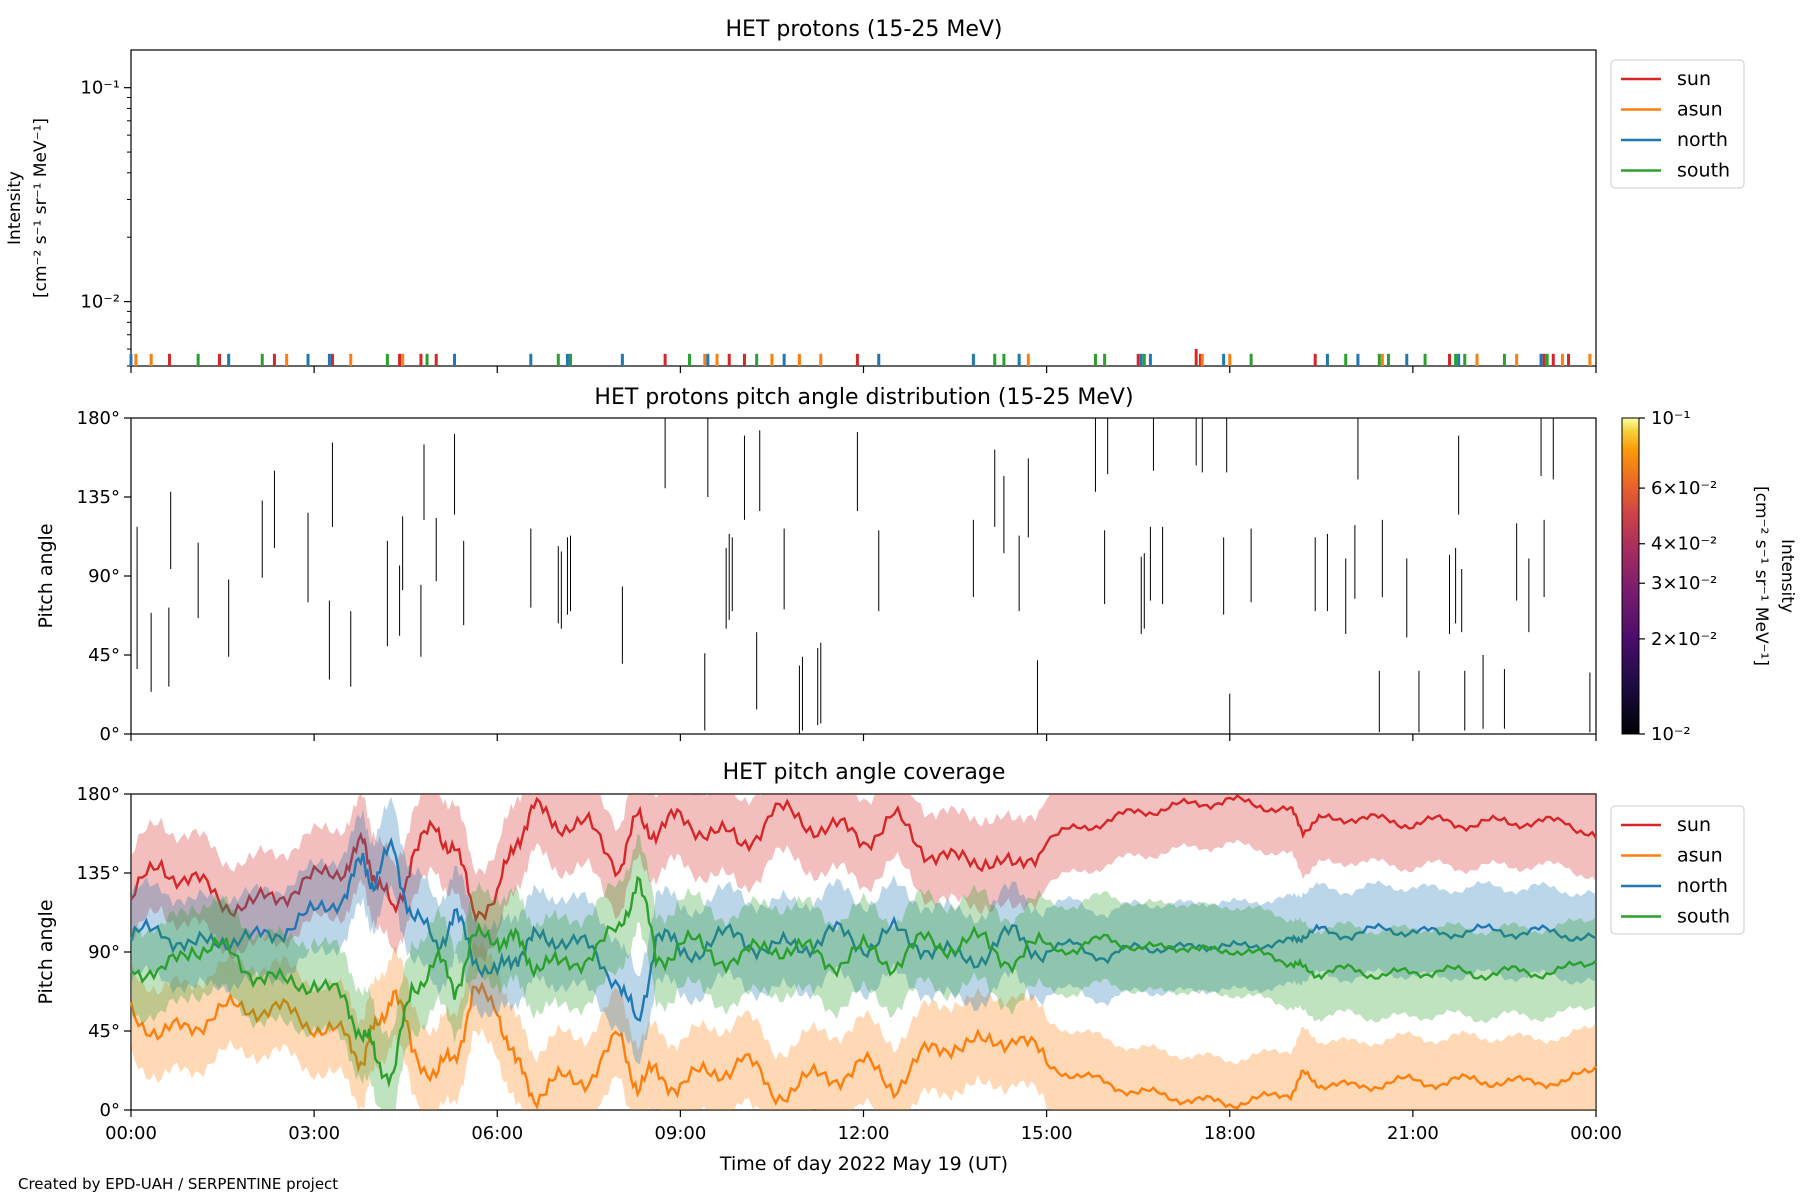 This screenshot has width=1800, height=1200. What do you see at coordinates (98, 873) in the screenshot?
I see `panel3-ytick-label: 135°` at bounding box center [98, 873].